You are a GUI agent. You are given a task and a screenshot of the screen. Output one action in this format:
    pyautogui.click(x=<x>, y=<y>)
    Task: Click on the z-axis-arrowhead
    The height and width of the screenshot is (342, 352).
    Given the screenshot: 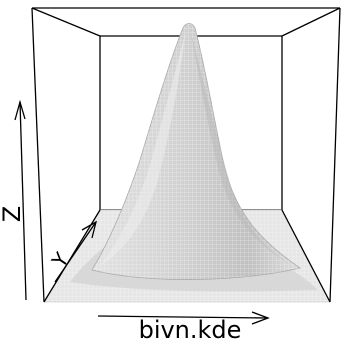 What is the action you would take?
    pyautogui.click(x=20, y=110)
    